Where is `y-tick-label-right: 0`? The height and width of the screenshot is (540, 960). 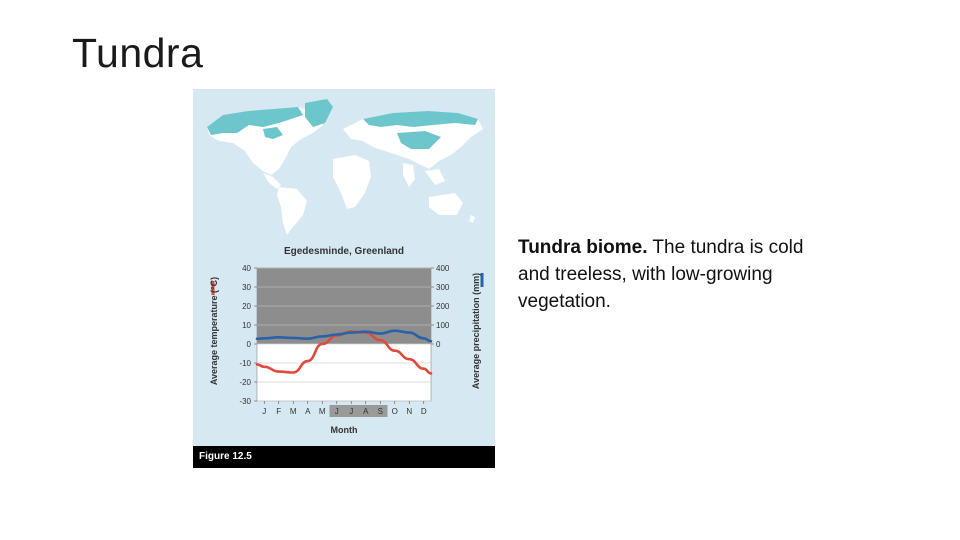 y-tick-label-right: 0 is located at coordinates (438, 344).